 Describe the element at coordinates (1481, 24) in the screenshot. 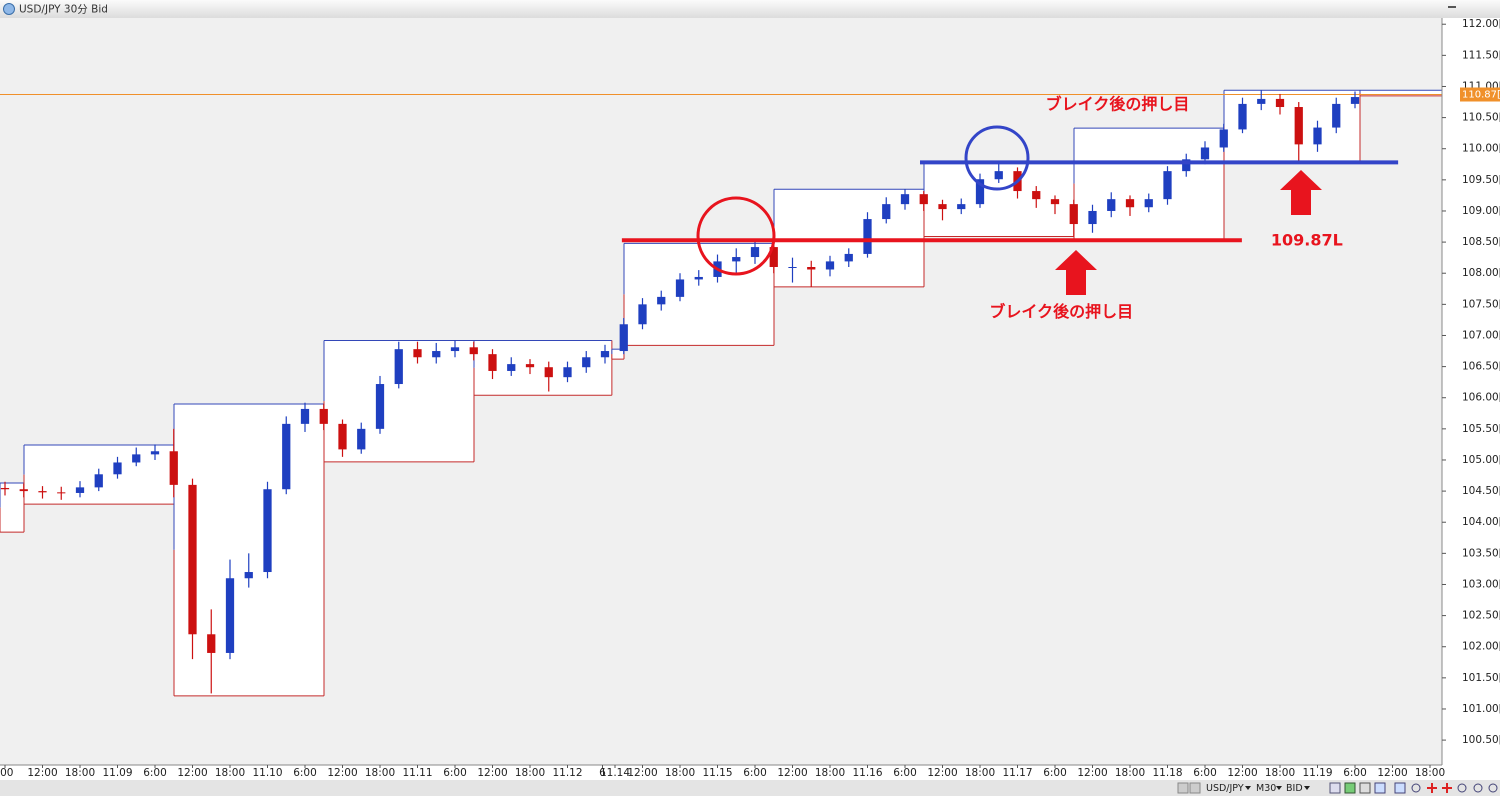

I see `y-tick-label: 112.00[0` at that location.